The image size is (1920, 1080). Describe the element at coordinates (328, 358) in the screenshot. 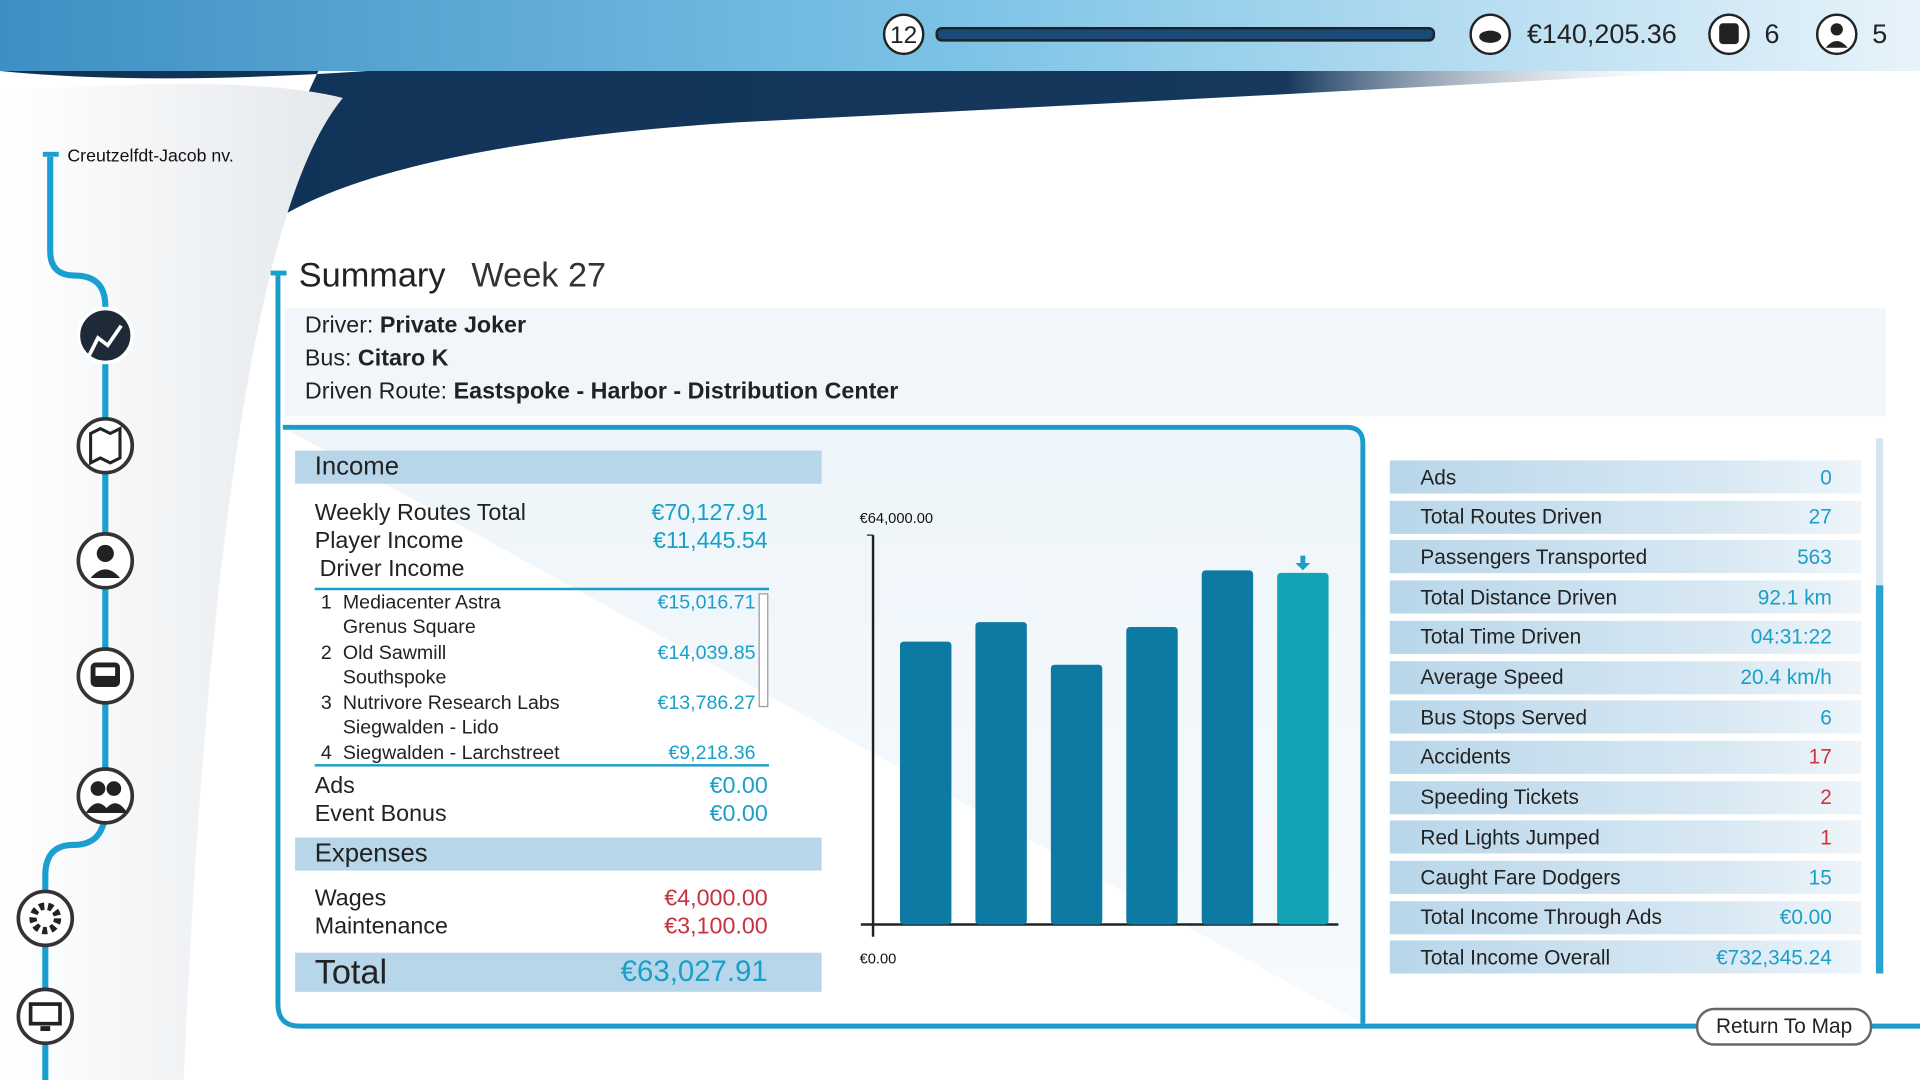

I see `label: Bus:` at that location.